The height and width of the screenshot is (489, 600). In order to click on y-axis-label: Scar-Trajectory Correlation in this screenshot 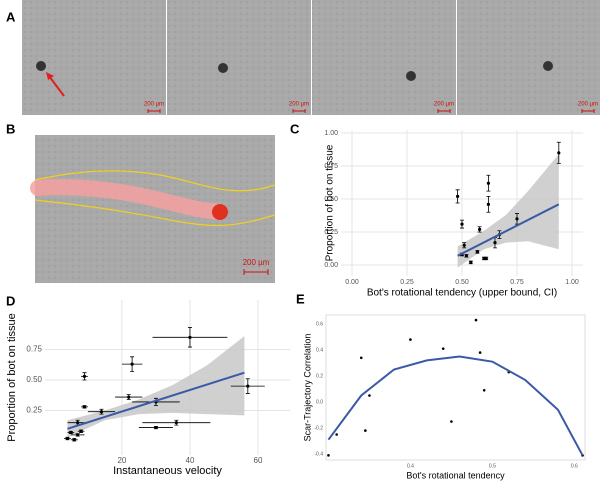, I will do `click(307, 388)`.